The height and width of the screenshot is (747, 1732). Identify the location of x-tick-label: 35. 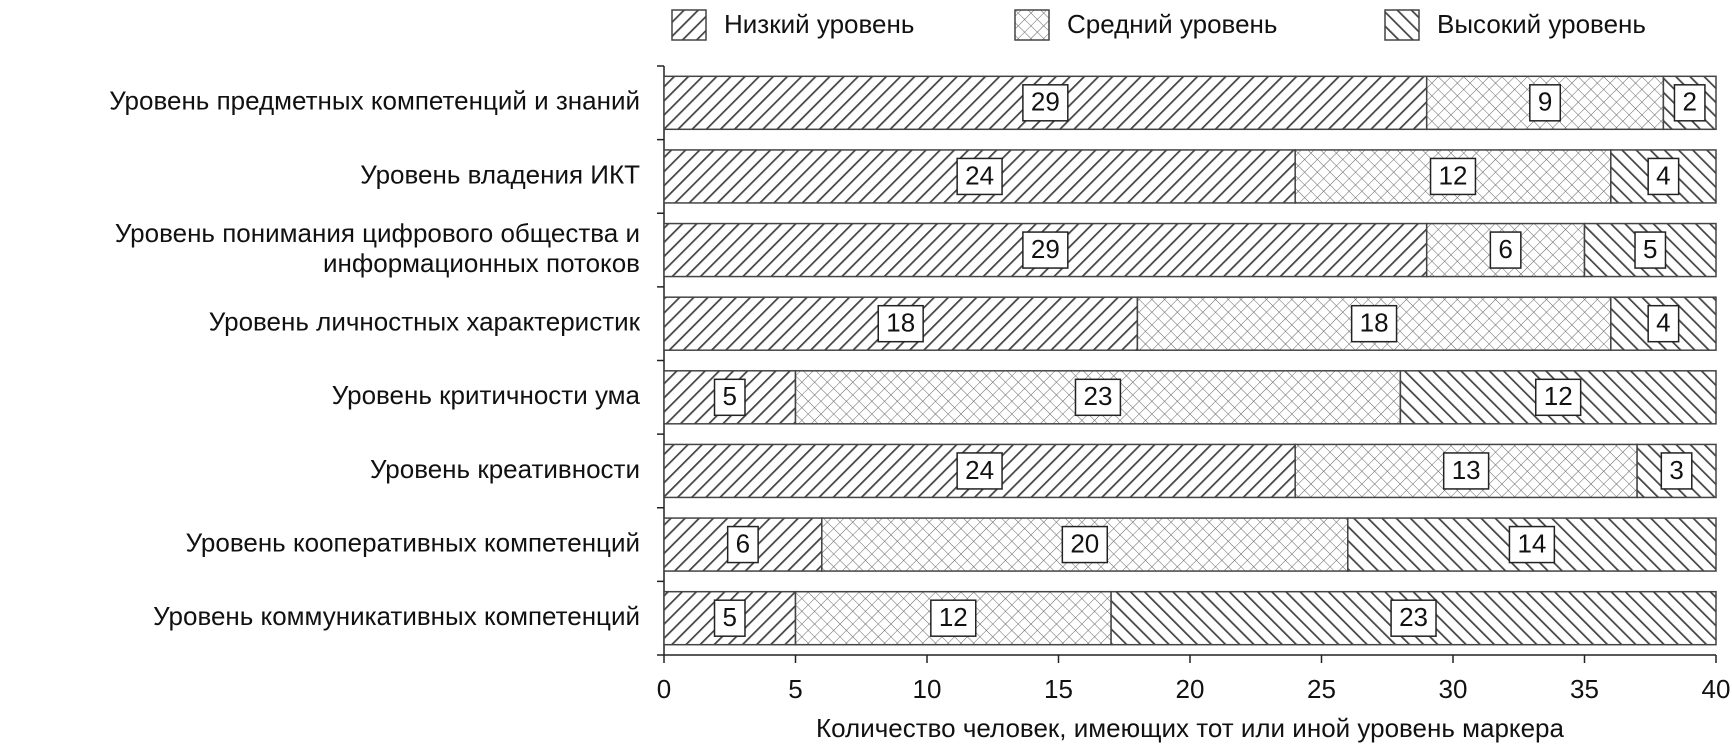
(1584, 689).